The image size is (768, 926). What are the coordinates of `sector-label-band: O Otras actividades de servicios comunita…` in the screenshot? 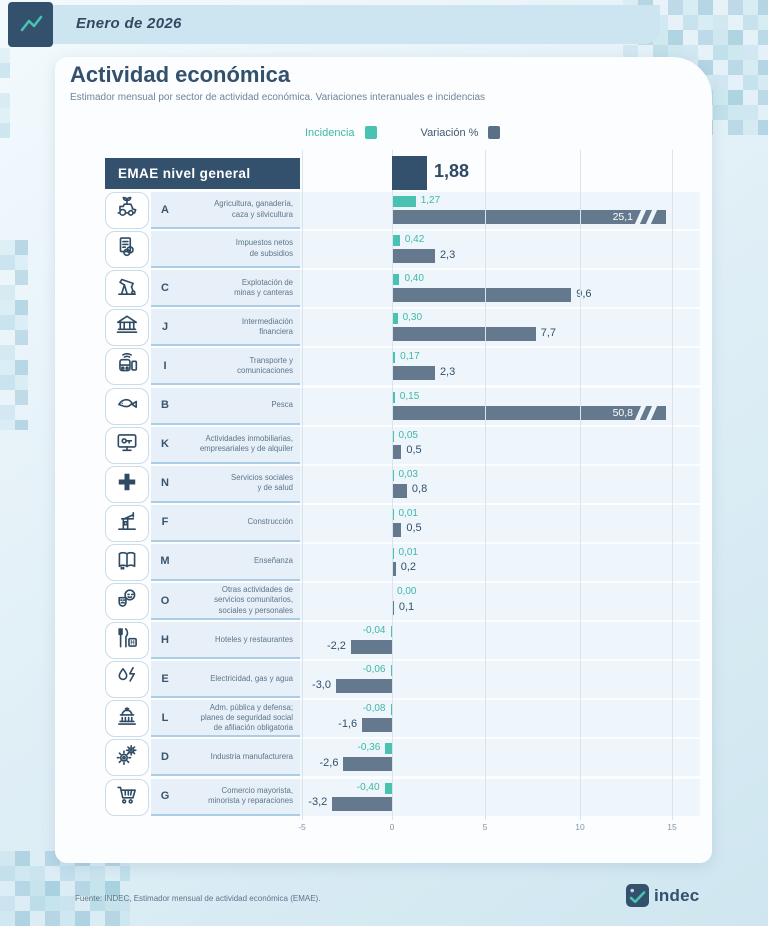 It's located at (225, 601).